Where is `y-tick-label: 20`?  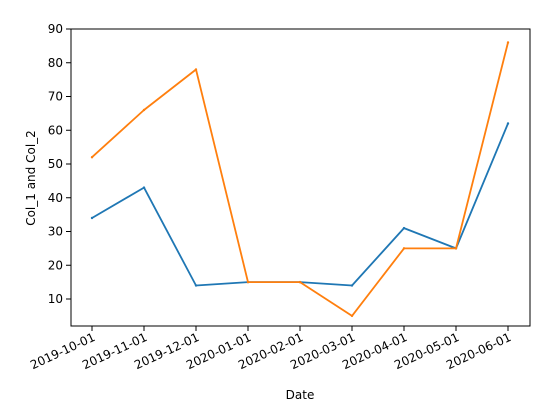
y-tick-label: 20 is located at coordinates (55, 265).